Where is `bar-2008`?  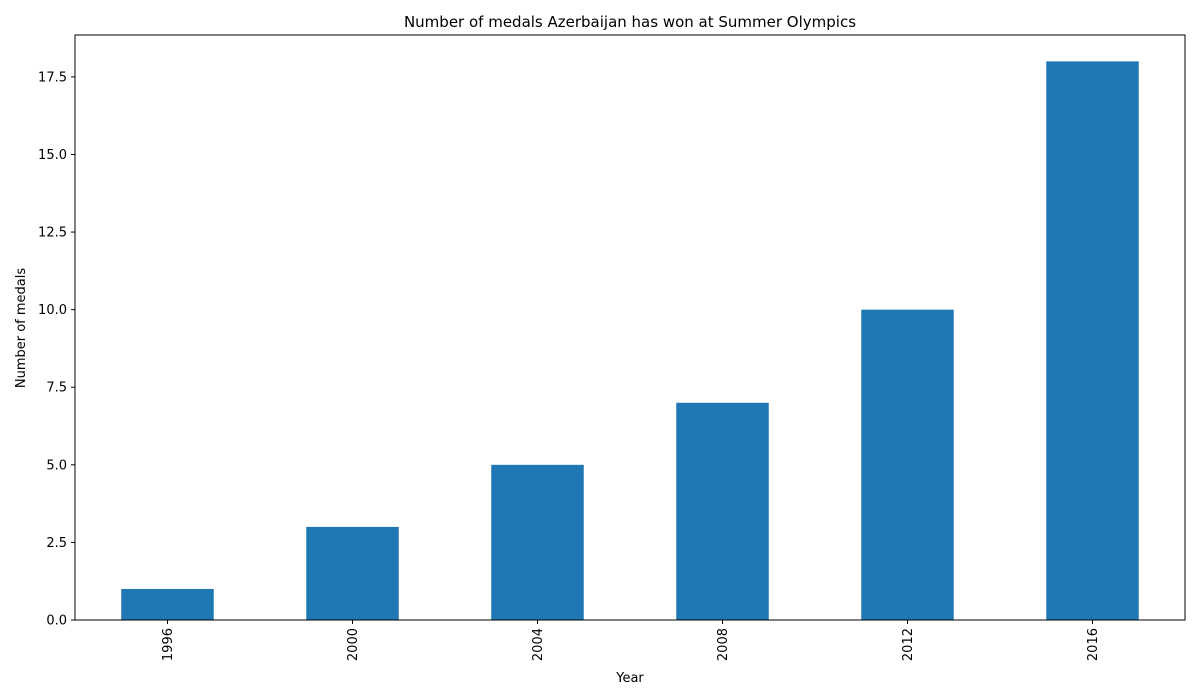 bar-2008 is located at coordinates (722, 511).